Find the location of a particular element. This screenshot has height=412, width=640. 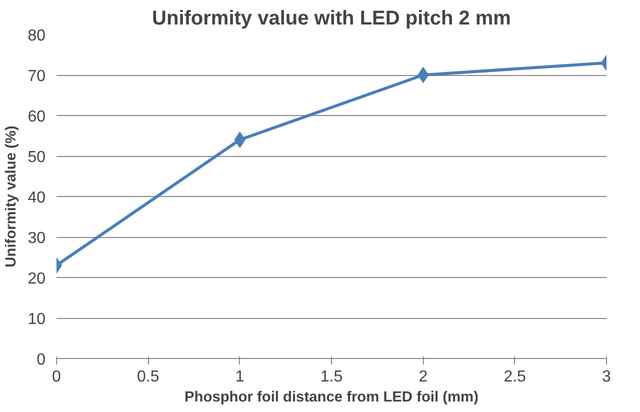

x-tick-label: 0 is located at coordinates (57, 377).